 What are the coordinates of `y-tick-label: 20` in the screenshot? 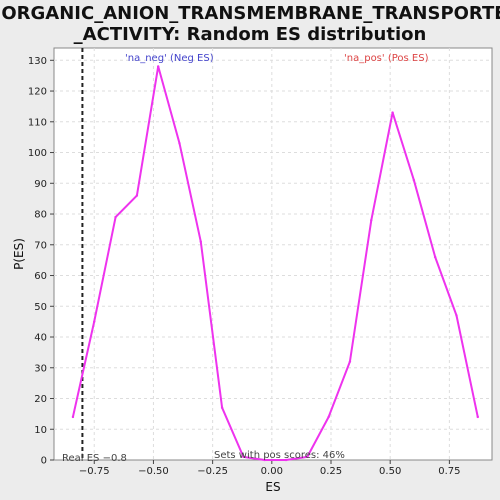 It's located at (40, 399).